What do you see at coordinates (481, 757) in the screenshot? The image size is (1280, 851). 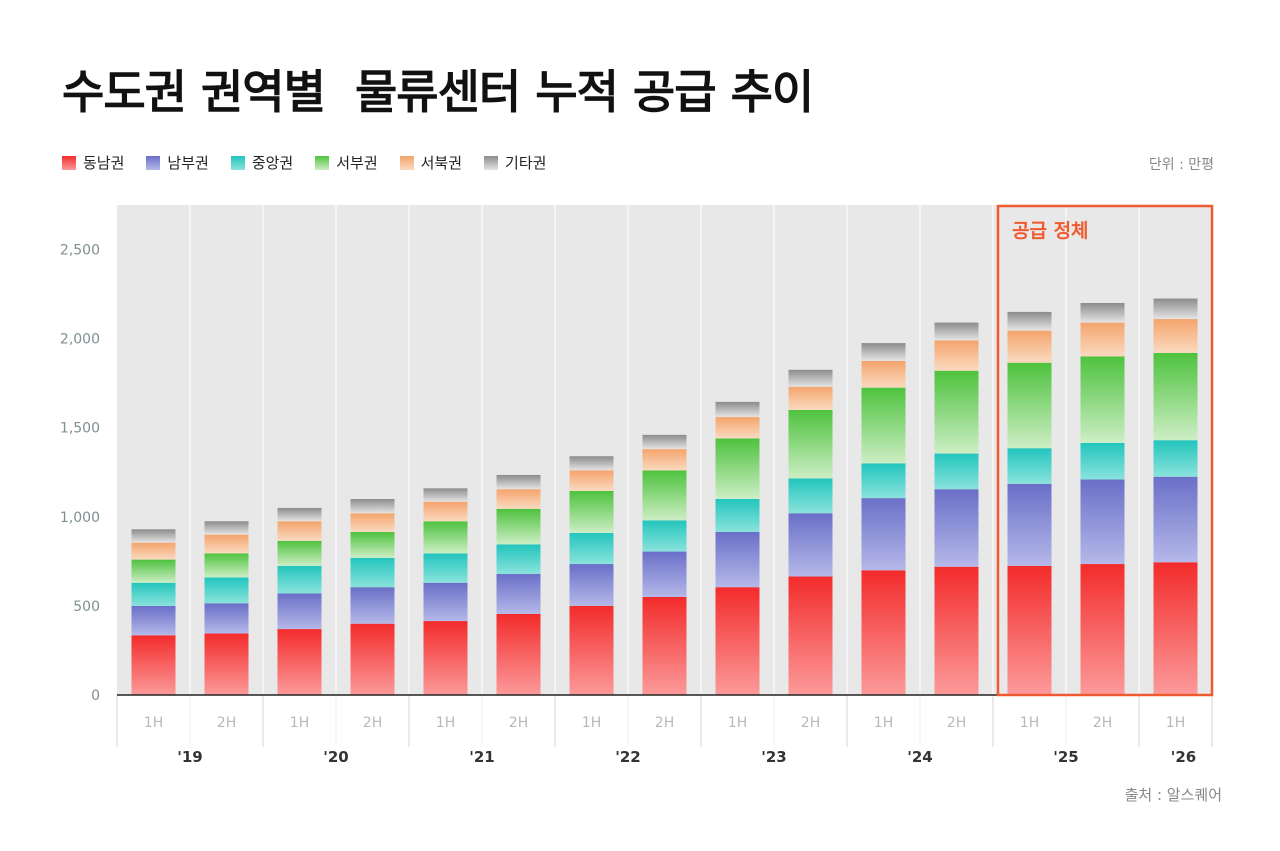 I see `year-label: '21` at bounding box center [481, 757].